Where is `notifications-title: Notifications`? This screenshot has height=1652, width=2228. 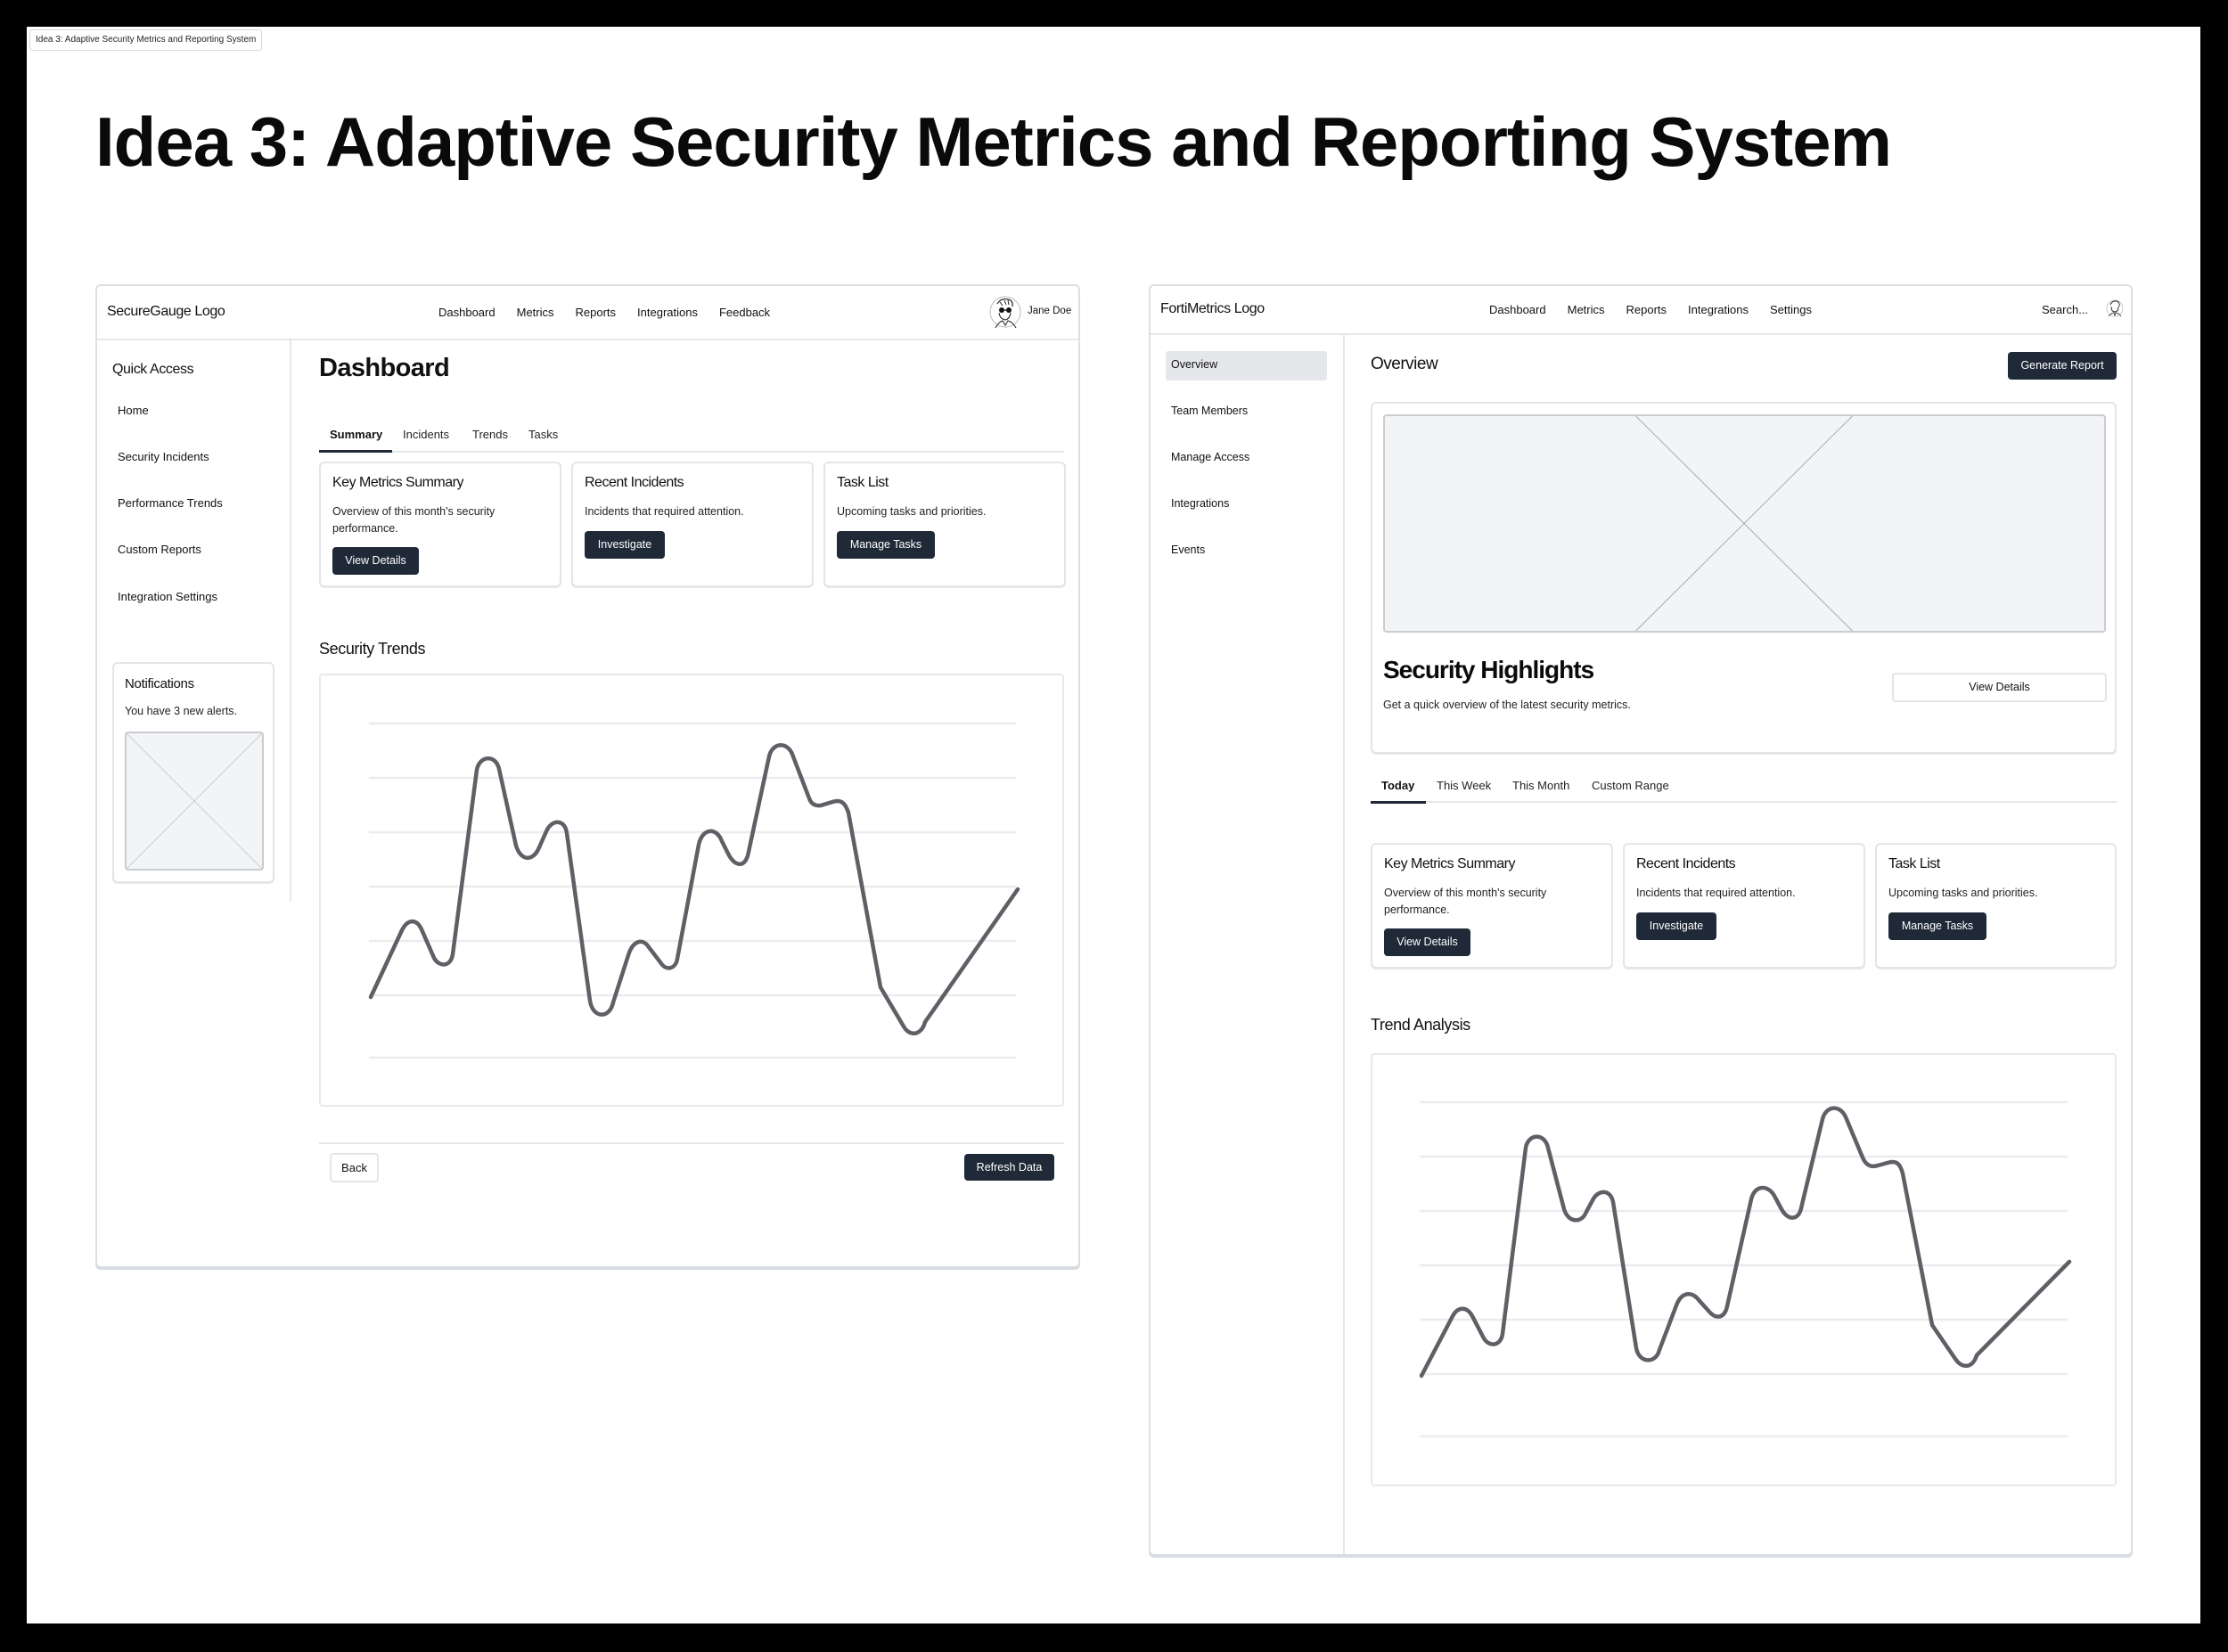
notifications-title: Notifications is located at coordinates (160, 683).